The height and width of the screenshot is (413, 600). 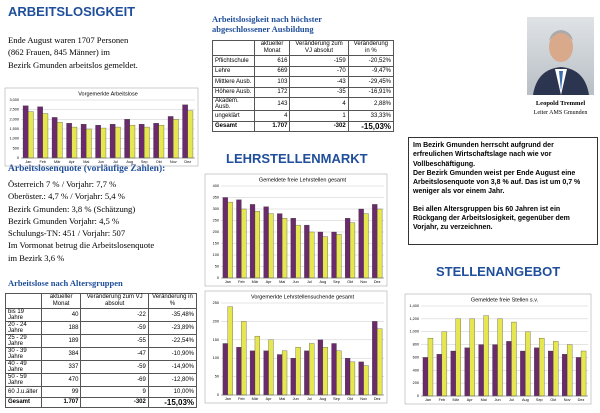 I want to click on y-tick-label: 2,500, so click(x=14, y=110).